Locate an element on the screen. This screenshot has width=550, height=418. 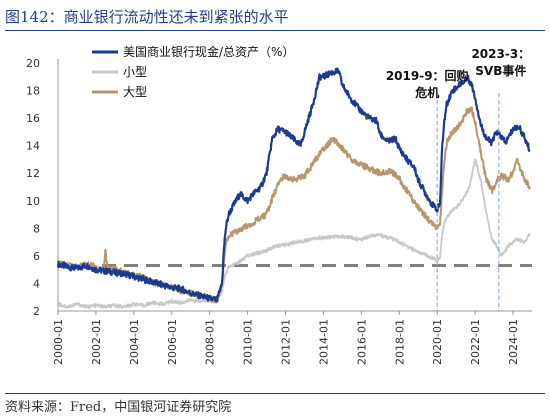
x-tick-label: 2008-01 is located at coordinates (210, 342).